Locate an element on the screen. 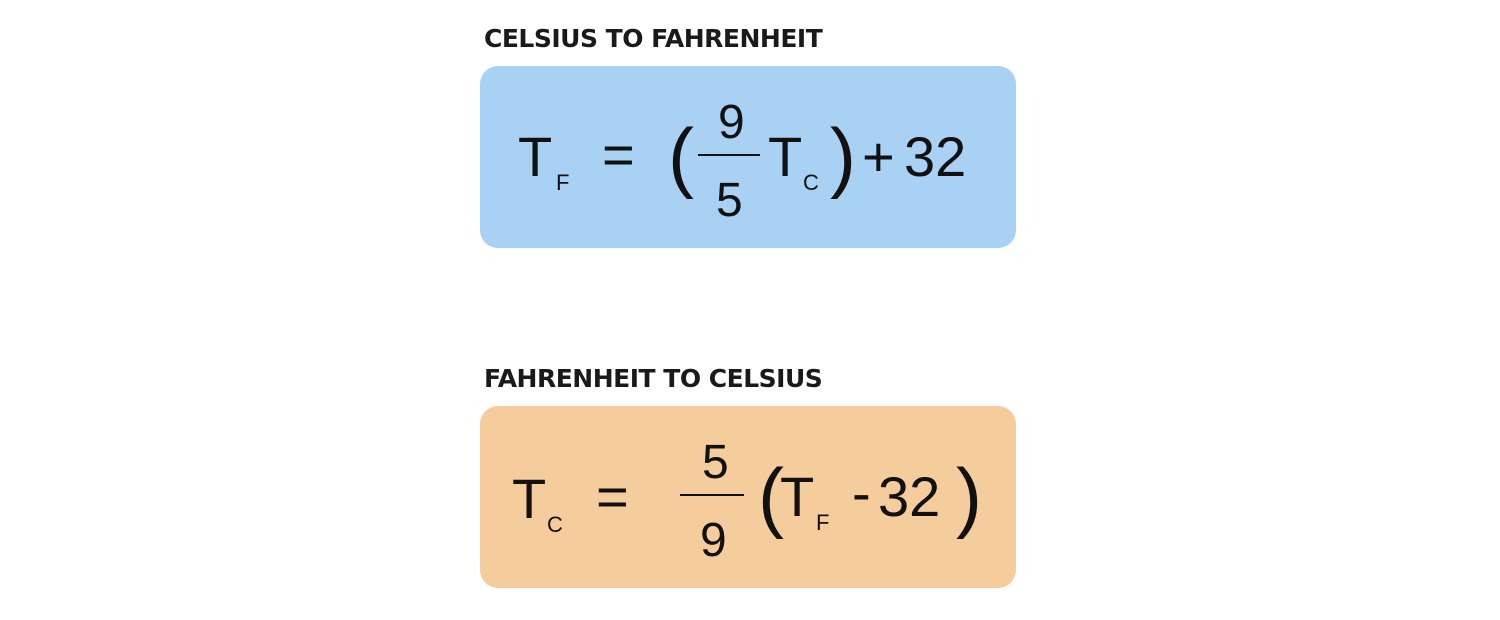 The width and height of the screenshot is (1500, 620). celsius-to-fahrenheit-formula: T F = ( 9 5 T C ) + 32 is located at coordinates (742, 161).